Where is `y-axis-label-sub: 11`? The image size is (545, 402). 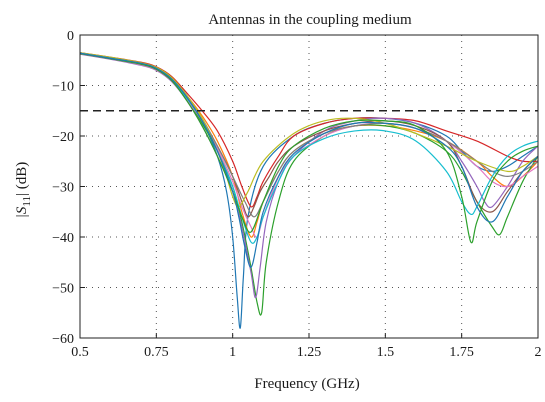 y-axis-label-sub: 11 is located at coordinates (27, 201).